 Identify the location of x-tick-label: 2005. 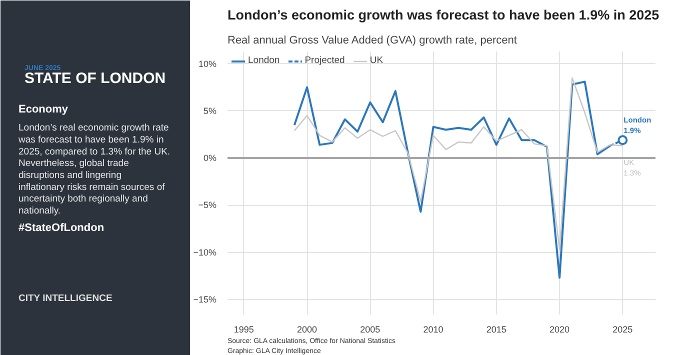
(370, 329).